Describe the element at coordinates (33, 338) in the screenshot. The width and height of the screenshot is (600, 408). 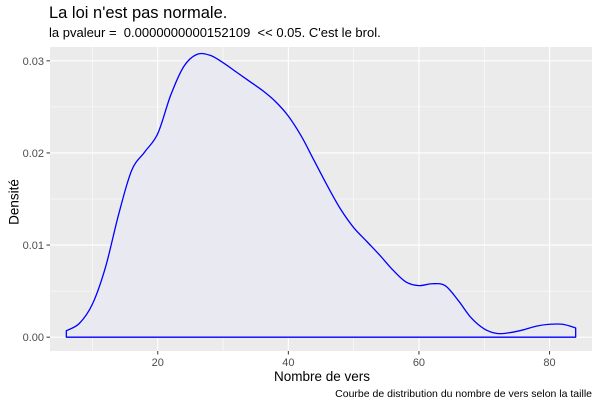
I see `y-tick-label: 0.00` at that location.